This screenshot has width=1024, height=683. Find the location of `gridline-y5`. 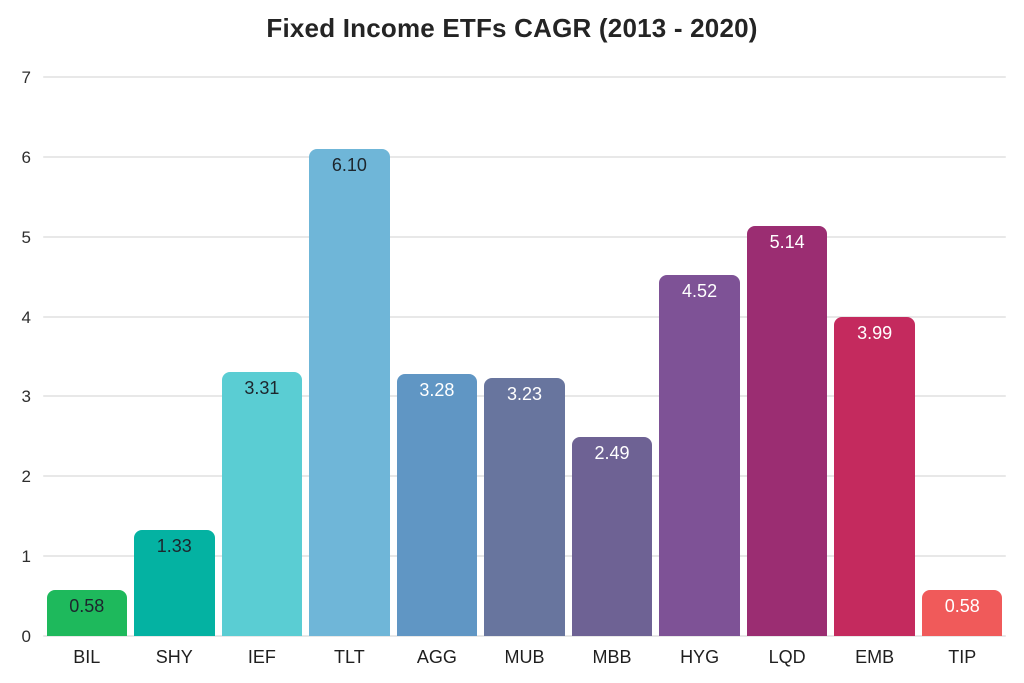

gridline-y5 is located at coordinates (524, 236).